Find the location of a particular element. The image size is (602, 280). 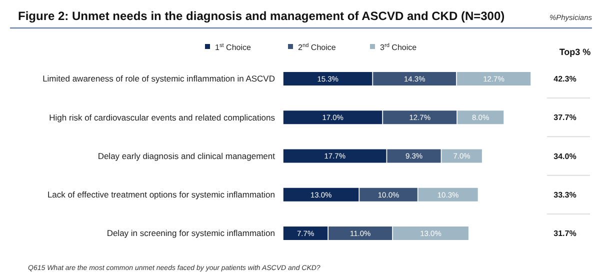

legend-label: 2$^{nd}$ Choice is located at coordinates (317, 47).